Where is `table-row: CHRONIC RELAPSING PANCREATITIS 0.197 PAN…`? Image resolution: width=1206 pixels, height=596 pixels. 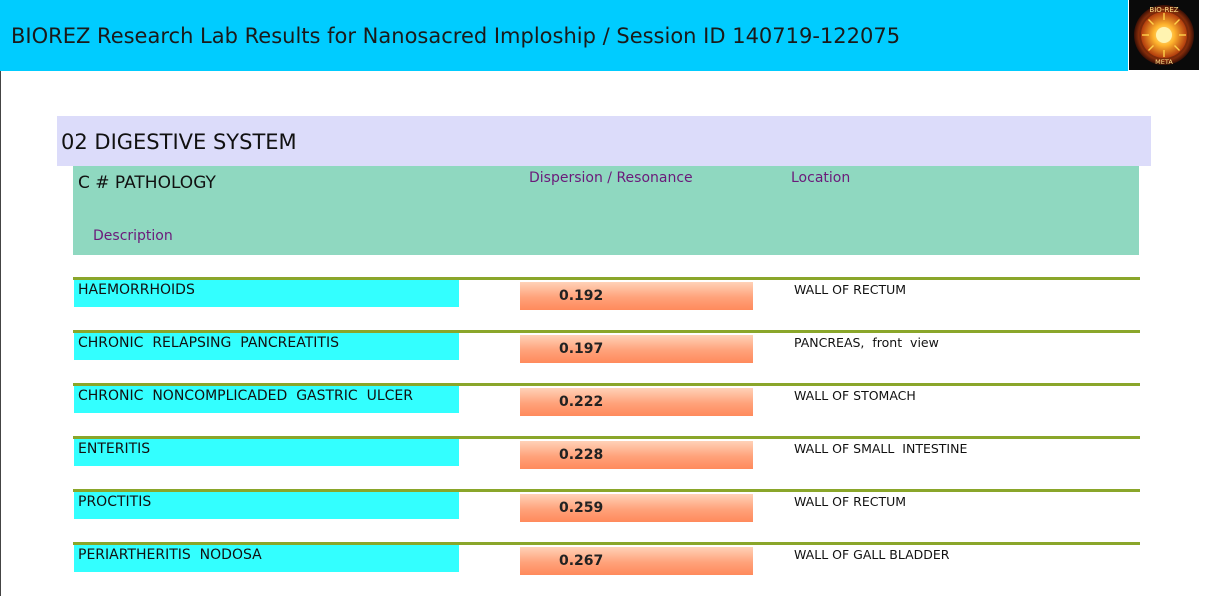
table-row: CHRONIC RELAPSING PANCREATITIS 0.197 PAN… is located at coordinates (606, 356).